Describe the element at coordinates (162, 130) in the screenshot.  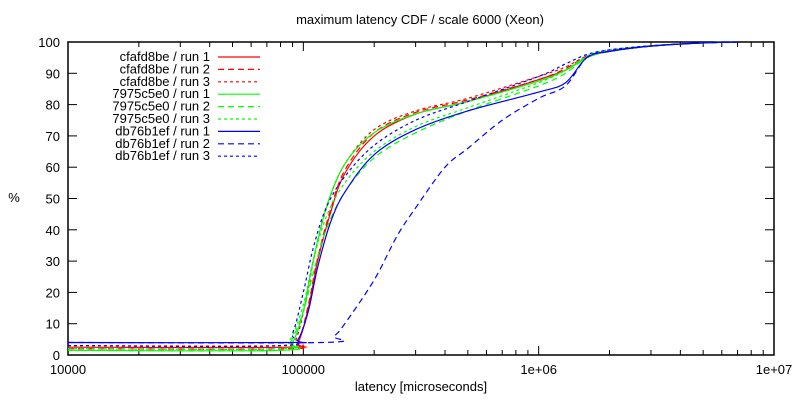
I see `legend-label: db76b1ef / run 1` at that location.